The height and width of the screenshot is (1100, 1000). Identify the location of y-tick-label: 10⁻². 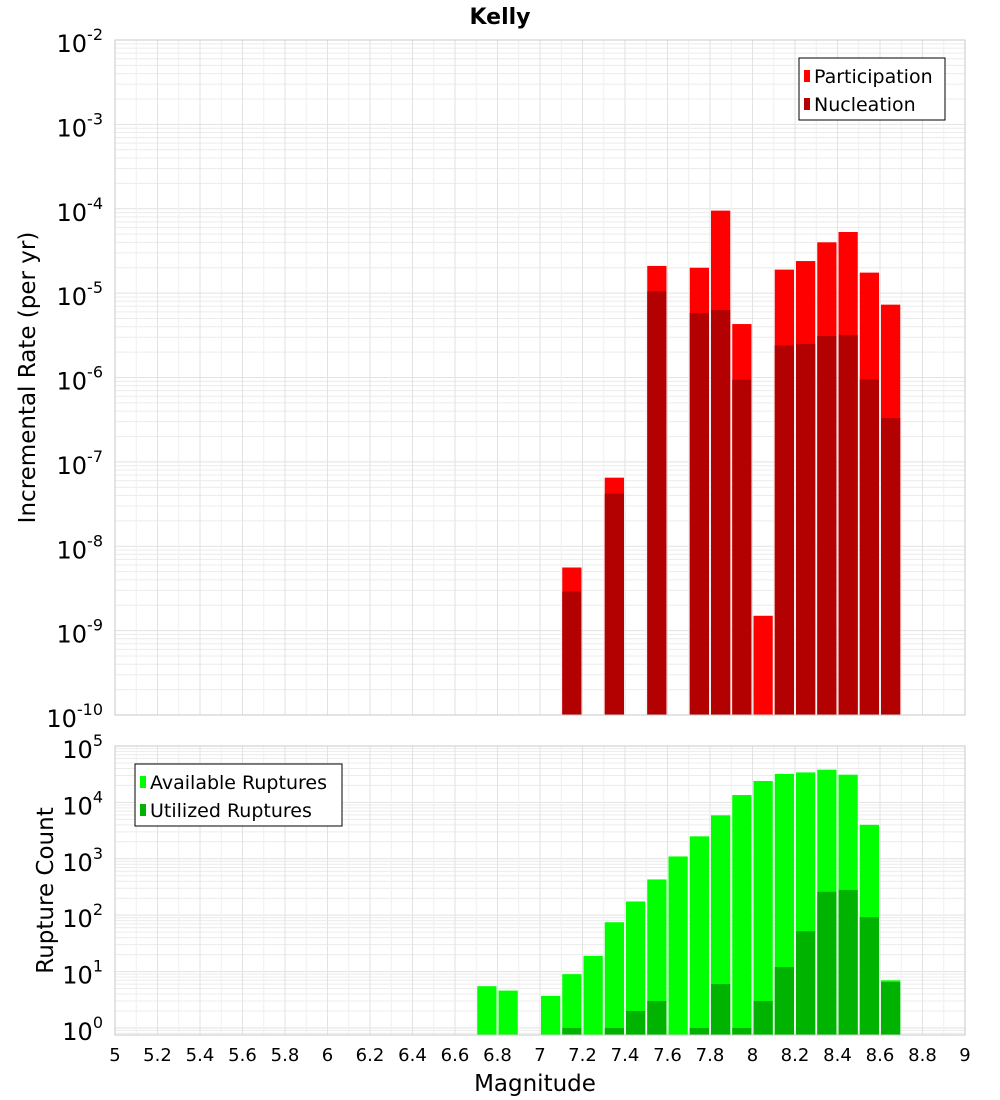
(80, 41).